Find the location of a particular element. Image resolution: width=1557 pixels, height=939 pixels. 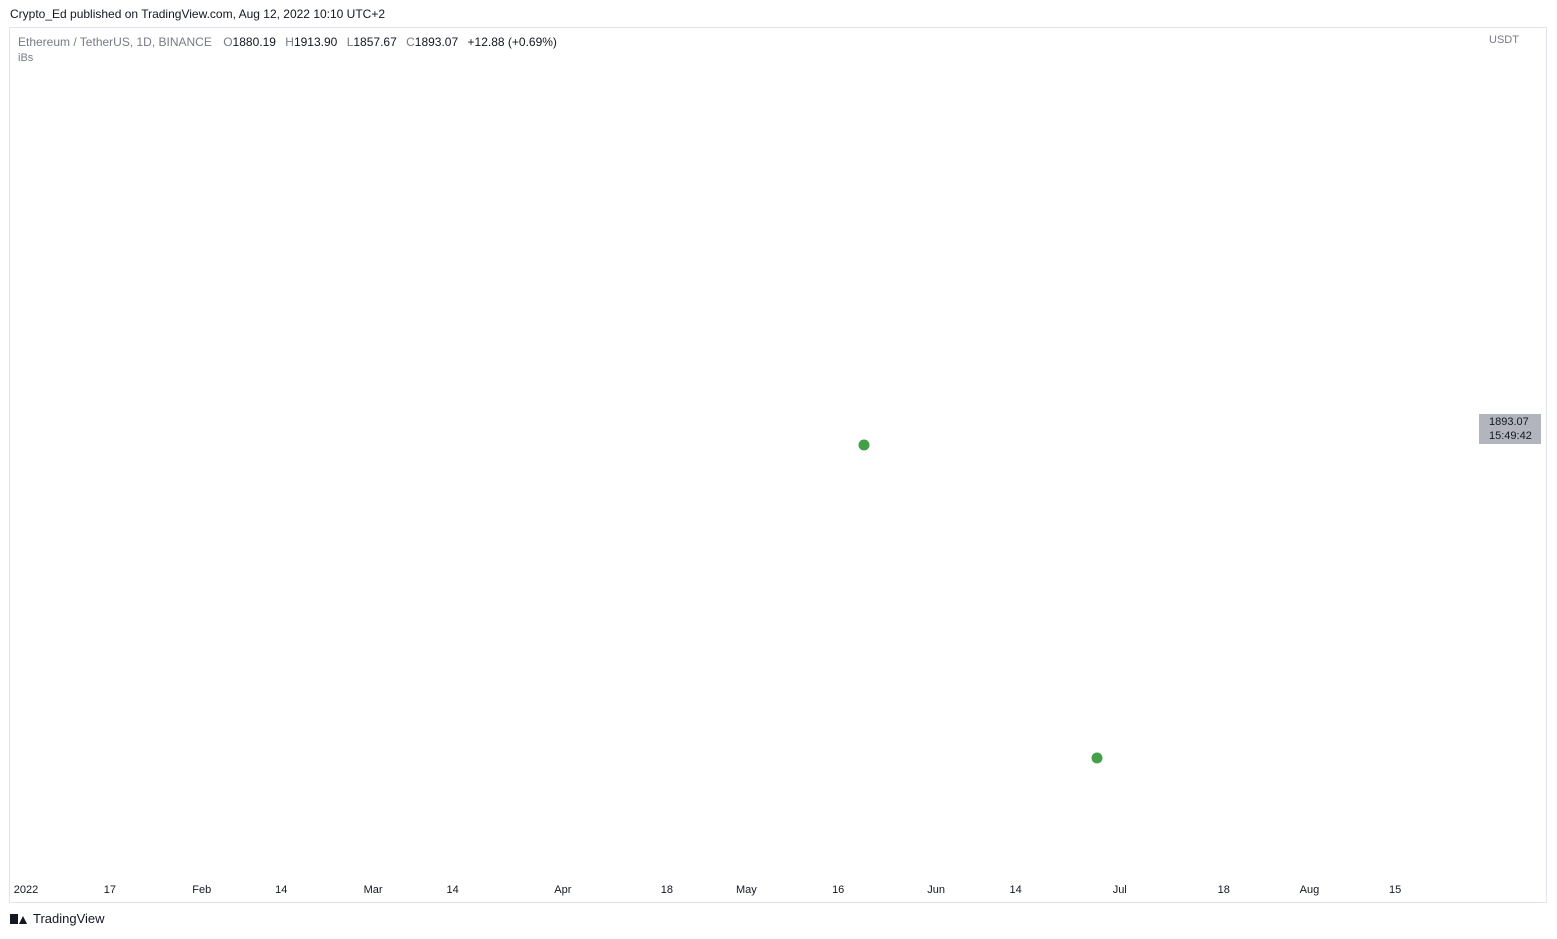

high-label: H is located at coordinates (289, 42).